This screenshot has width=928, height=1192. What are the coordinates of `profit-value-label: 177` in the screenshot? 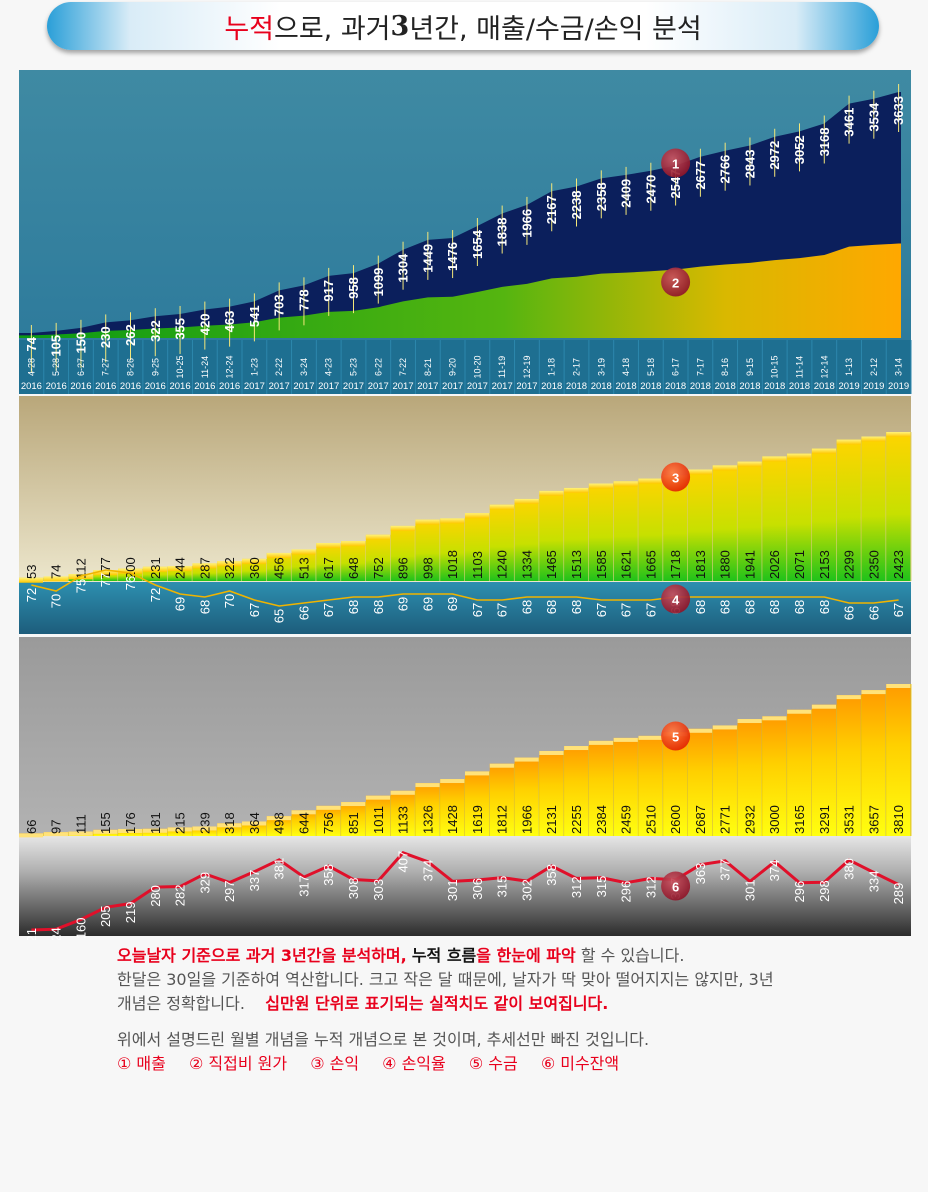 It's located at (105, 568).